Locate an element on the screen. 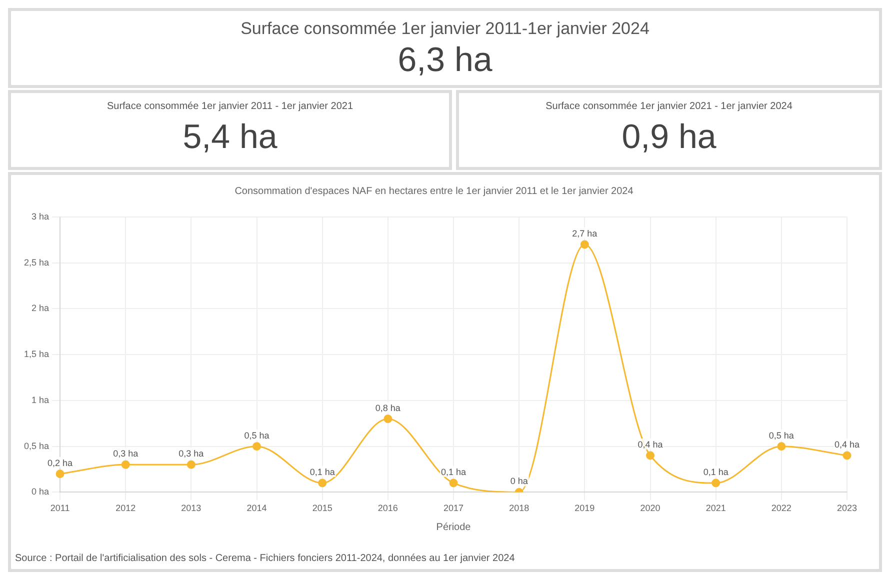 The image size is (886, 574). y-tick-label: 2,5 ha is located at coordinates (37, 262).